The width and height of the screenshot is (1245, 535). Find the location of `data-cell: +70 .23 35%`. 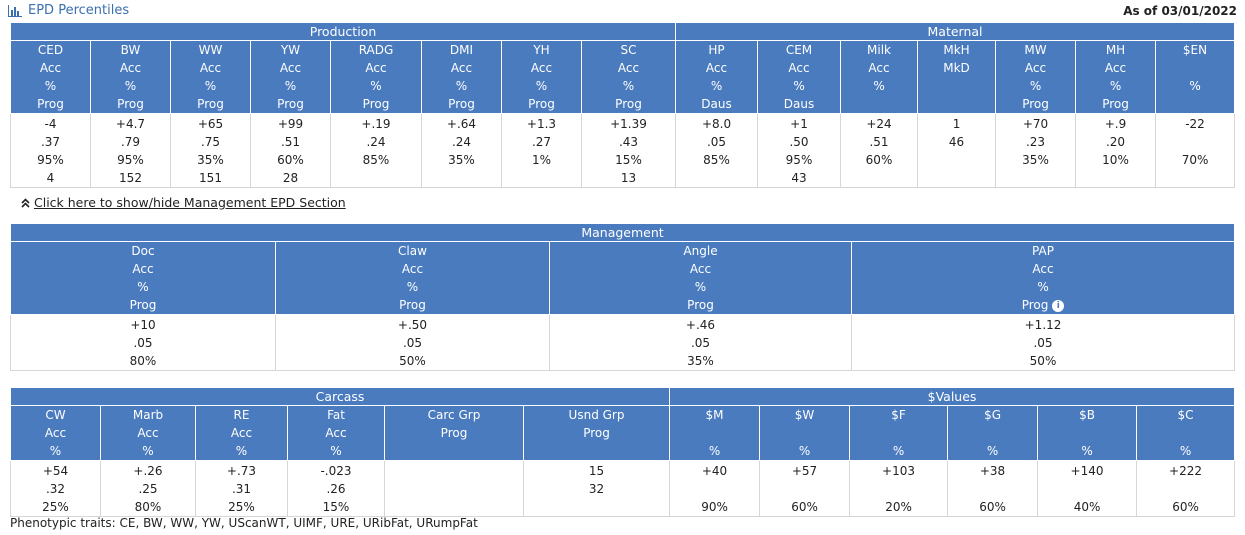

data-cell: +70 .23 35% is located at coordinates (1036, 150).